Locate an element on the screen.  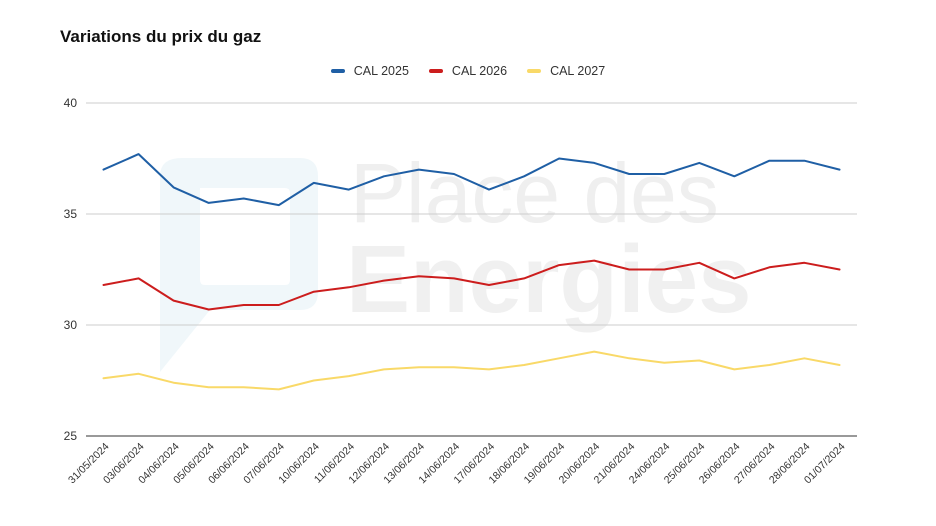
legend-item-cal-2025: CAL 2025 is located at coordinates (369, 71).